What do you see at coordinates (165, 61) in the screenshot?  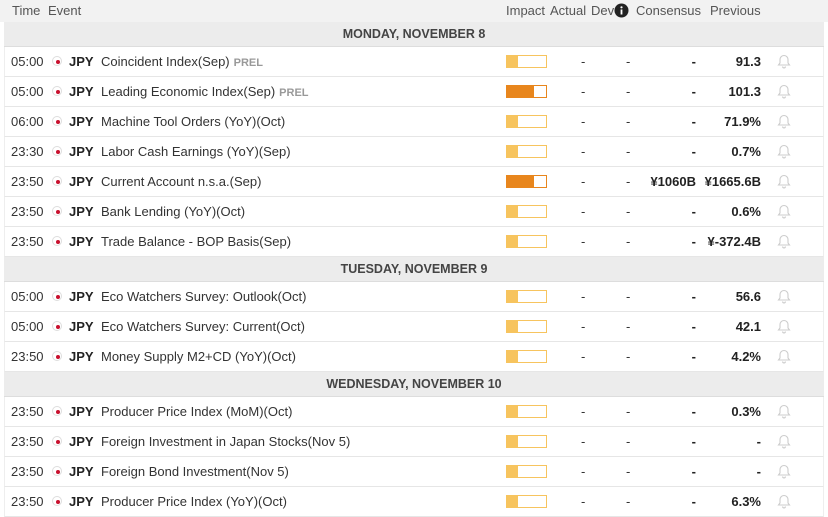 I see `event-name: Coincident Index(Sep)` at bounding box center [165, 61].